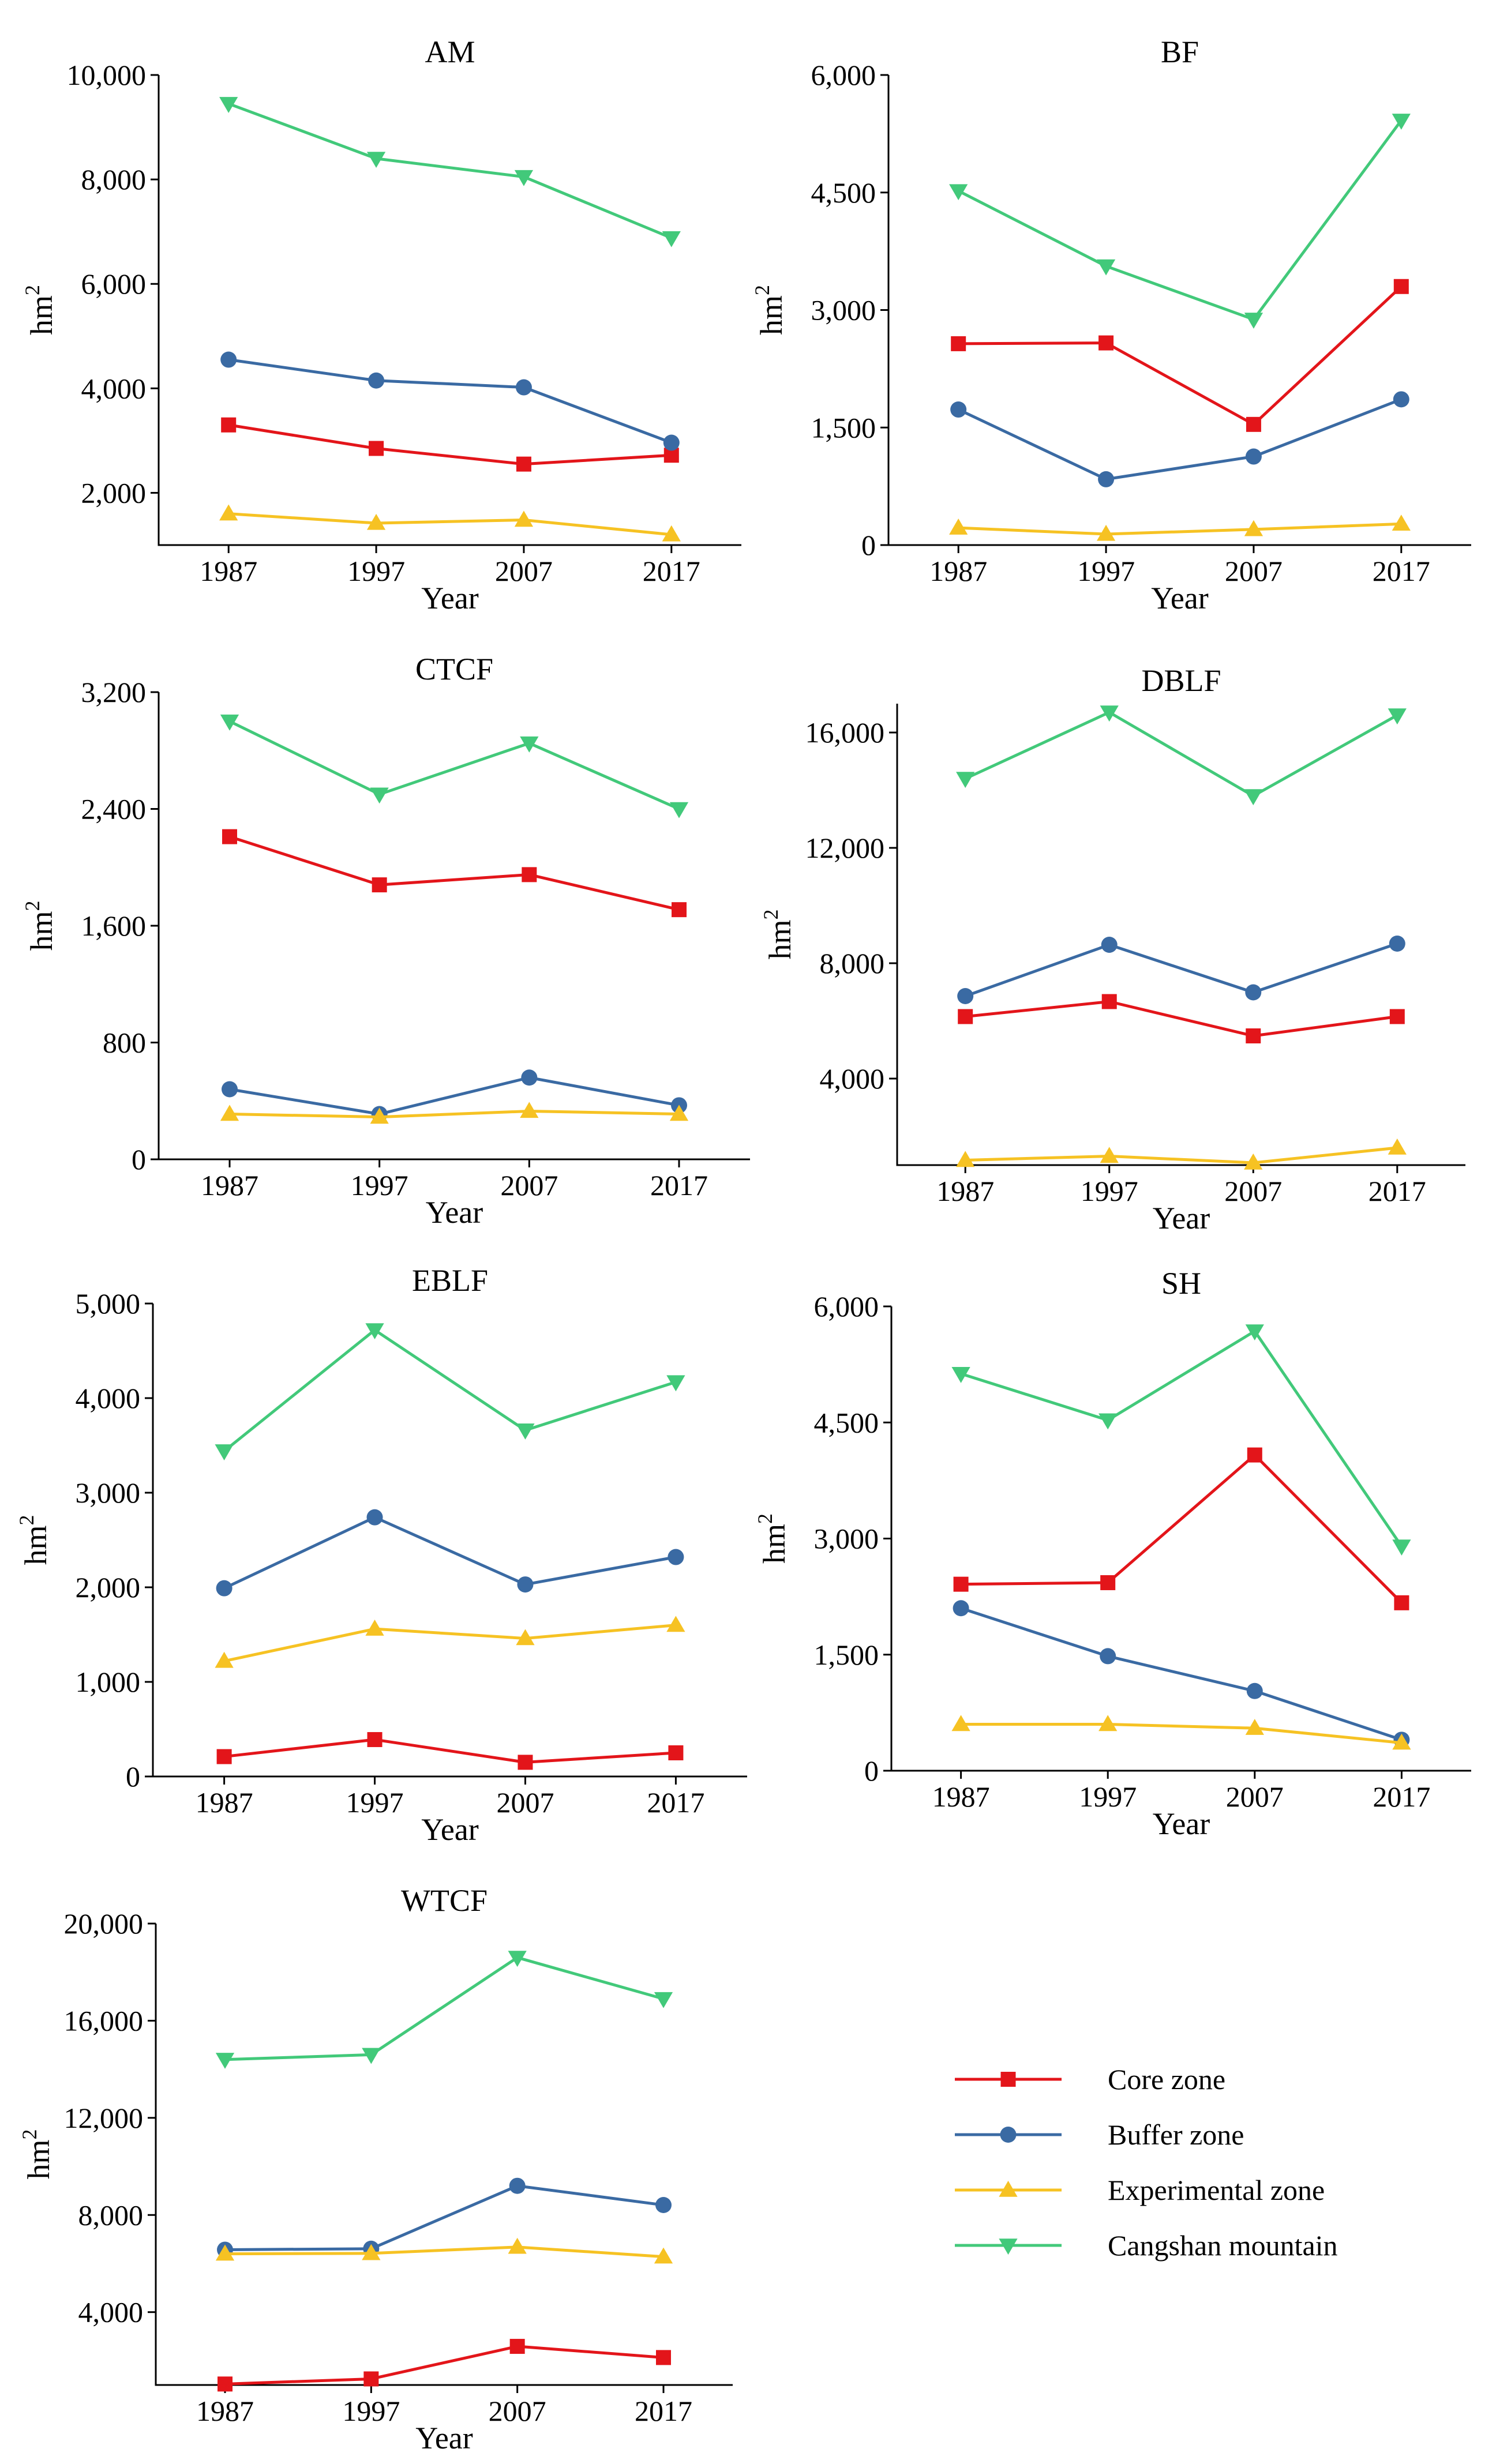 The image size is (1511, 2464). Describe the element at coordinates (1401, 399) in the screenshot. I see `point-bf-buffer-2017` at that location.